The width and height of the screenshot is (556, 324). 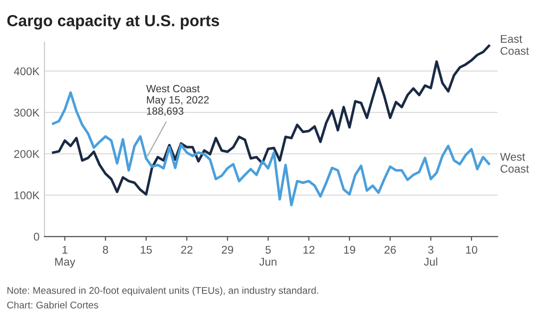 What do you see at coordinates (514, 162) in the screenshot?
I see `series-label: West Coast` at bounding box center [514, 162].